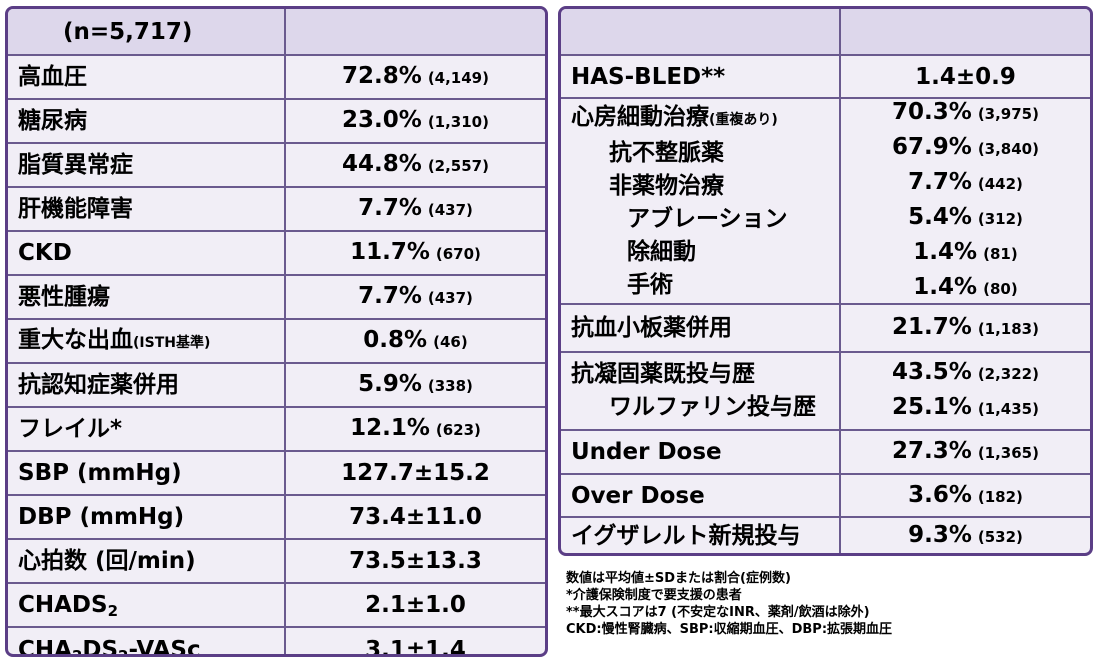 This screenshot has height=665, width=1102. I want to click on row-label: Under Dose, so click(646, 452).